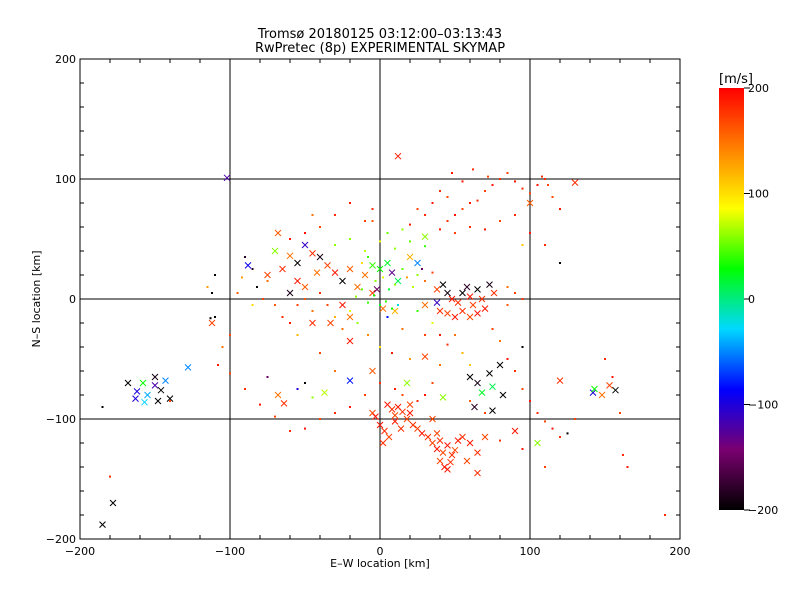  Describe the element at coordinates (380, 48) in the screenshot. I see `chart-subtitle: RwPretec (8p) EXPERIMENTAL SKYMAP` at that location.